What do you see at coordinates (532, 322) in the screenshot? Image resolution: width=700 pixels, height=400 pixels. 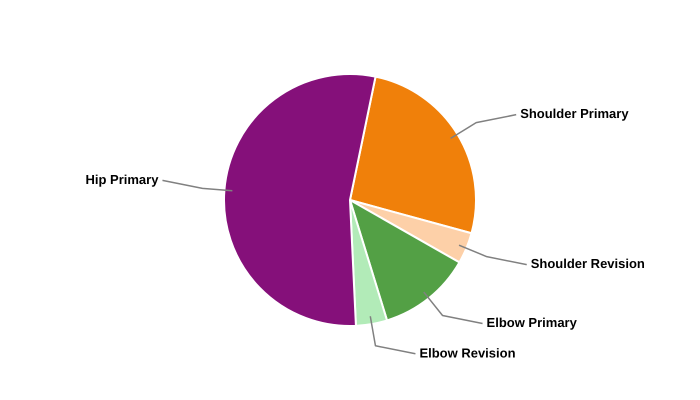 I see `slice-label: Elbow Primary` at bounding box center [532, 322].